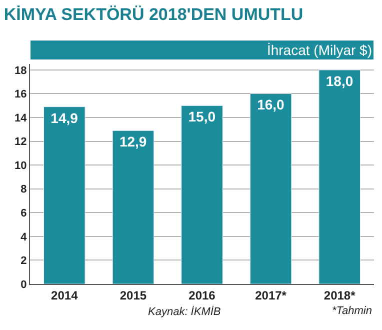 The image size is (382, 330). What do you see at coordinates (21, 118) in the screenshot?
I see `y-tick-label: 14` at bounding box center [21, 118].